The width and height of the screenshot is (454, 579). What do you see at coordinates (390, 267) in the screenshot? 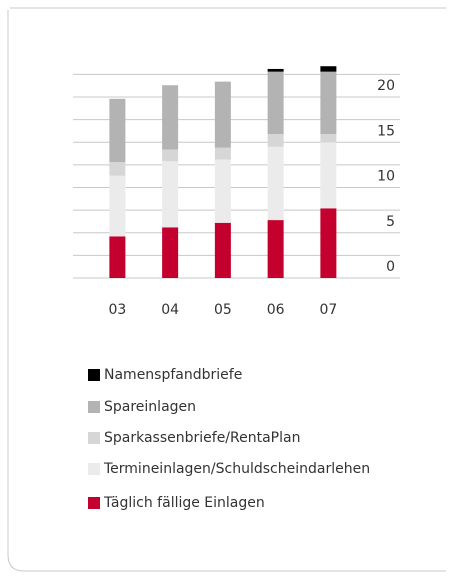
I see `y-tick-label: 0` at bounding box center [390, 267].